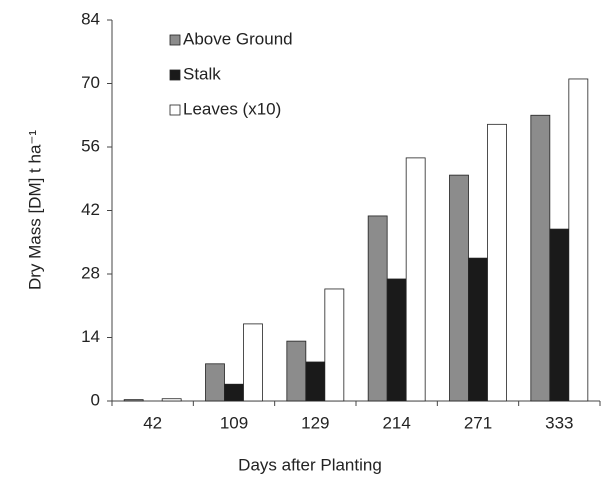 The image size is (610, 479). Describe the element at coordinates (234, 422) in the screenshot. I see `x-tick-label: 109` at that location.